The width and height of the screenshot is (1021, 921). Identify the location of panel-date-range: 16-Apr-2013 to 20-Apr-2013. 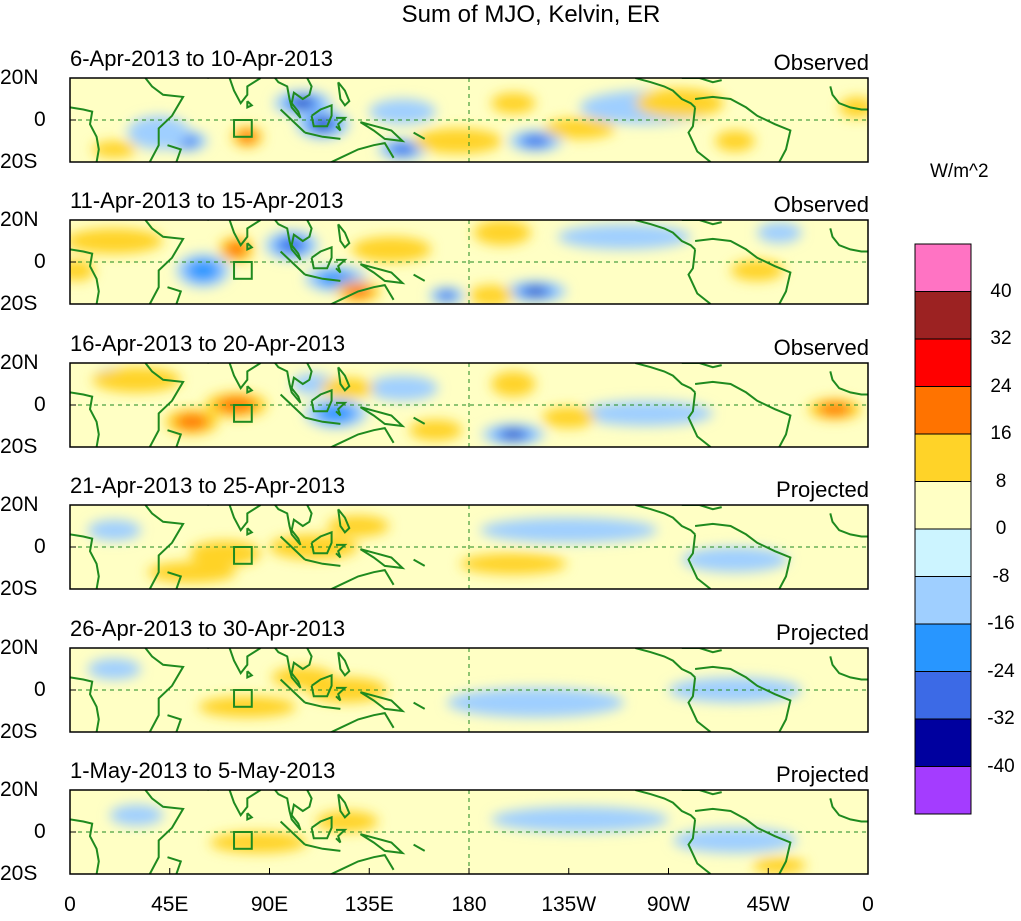
(208, 343).